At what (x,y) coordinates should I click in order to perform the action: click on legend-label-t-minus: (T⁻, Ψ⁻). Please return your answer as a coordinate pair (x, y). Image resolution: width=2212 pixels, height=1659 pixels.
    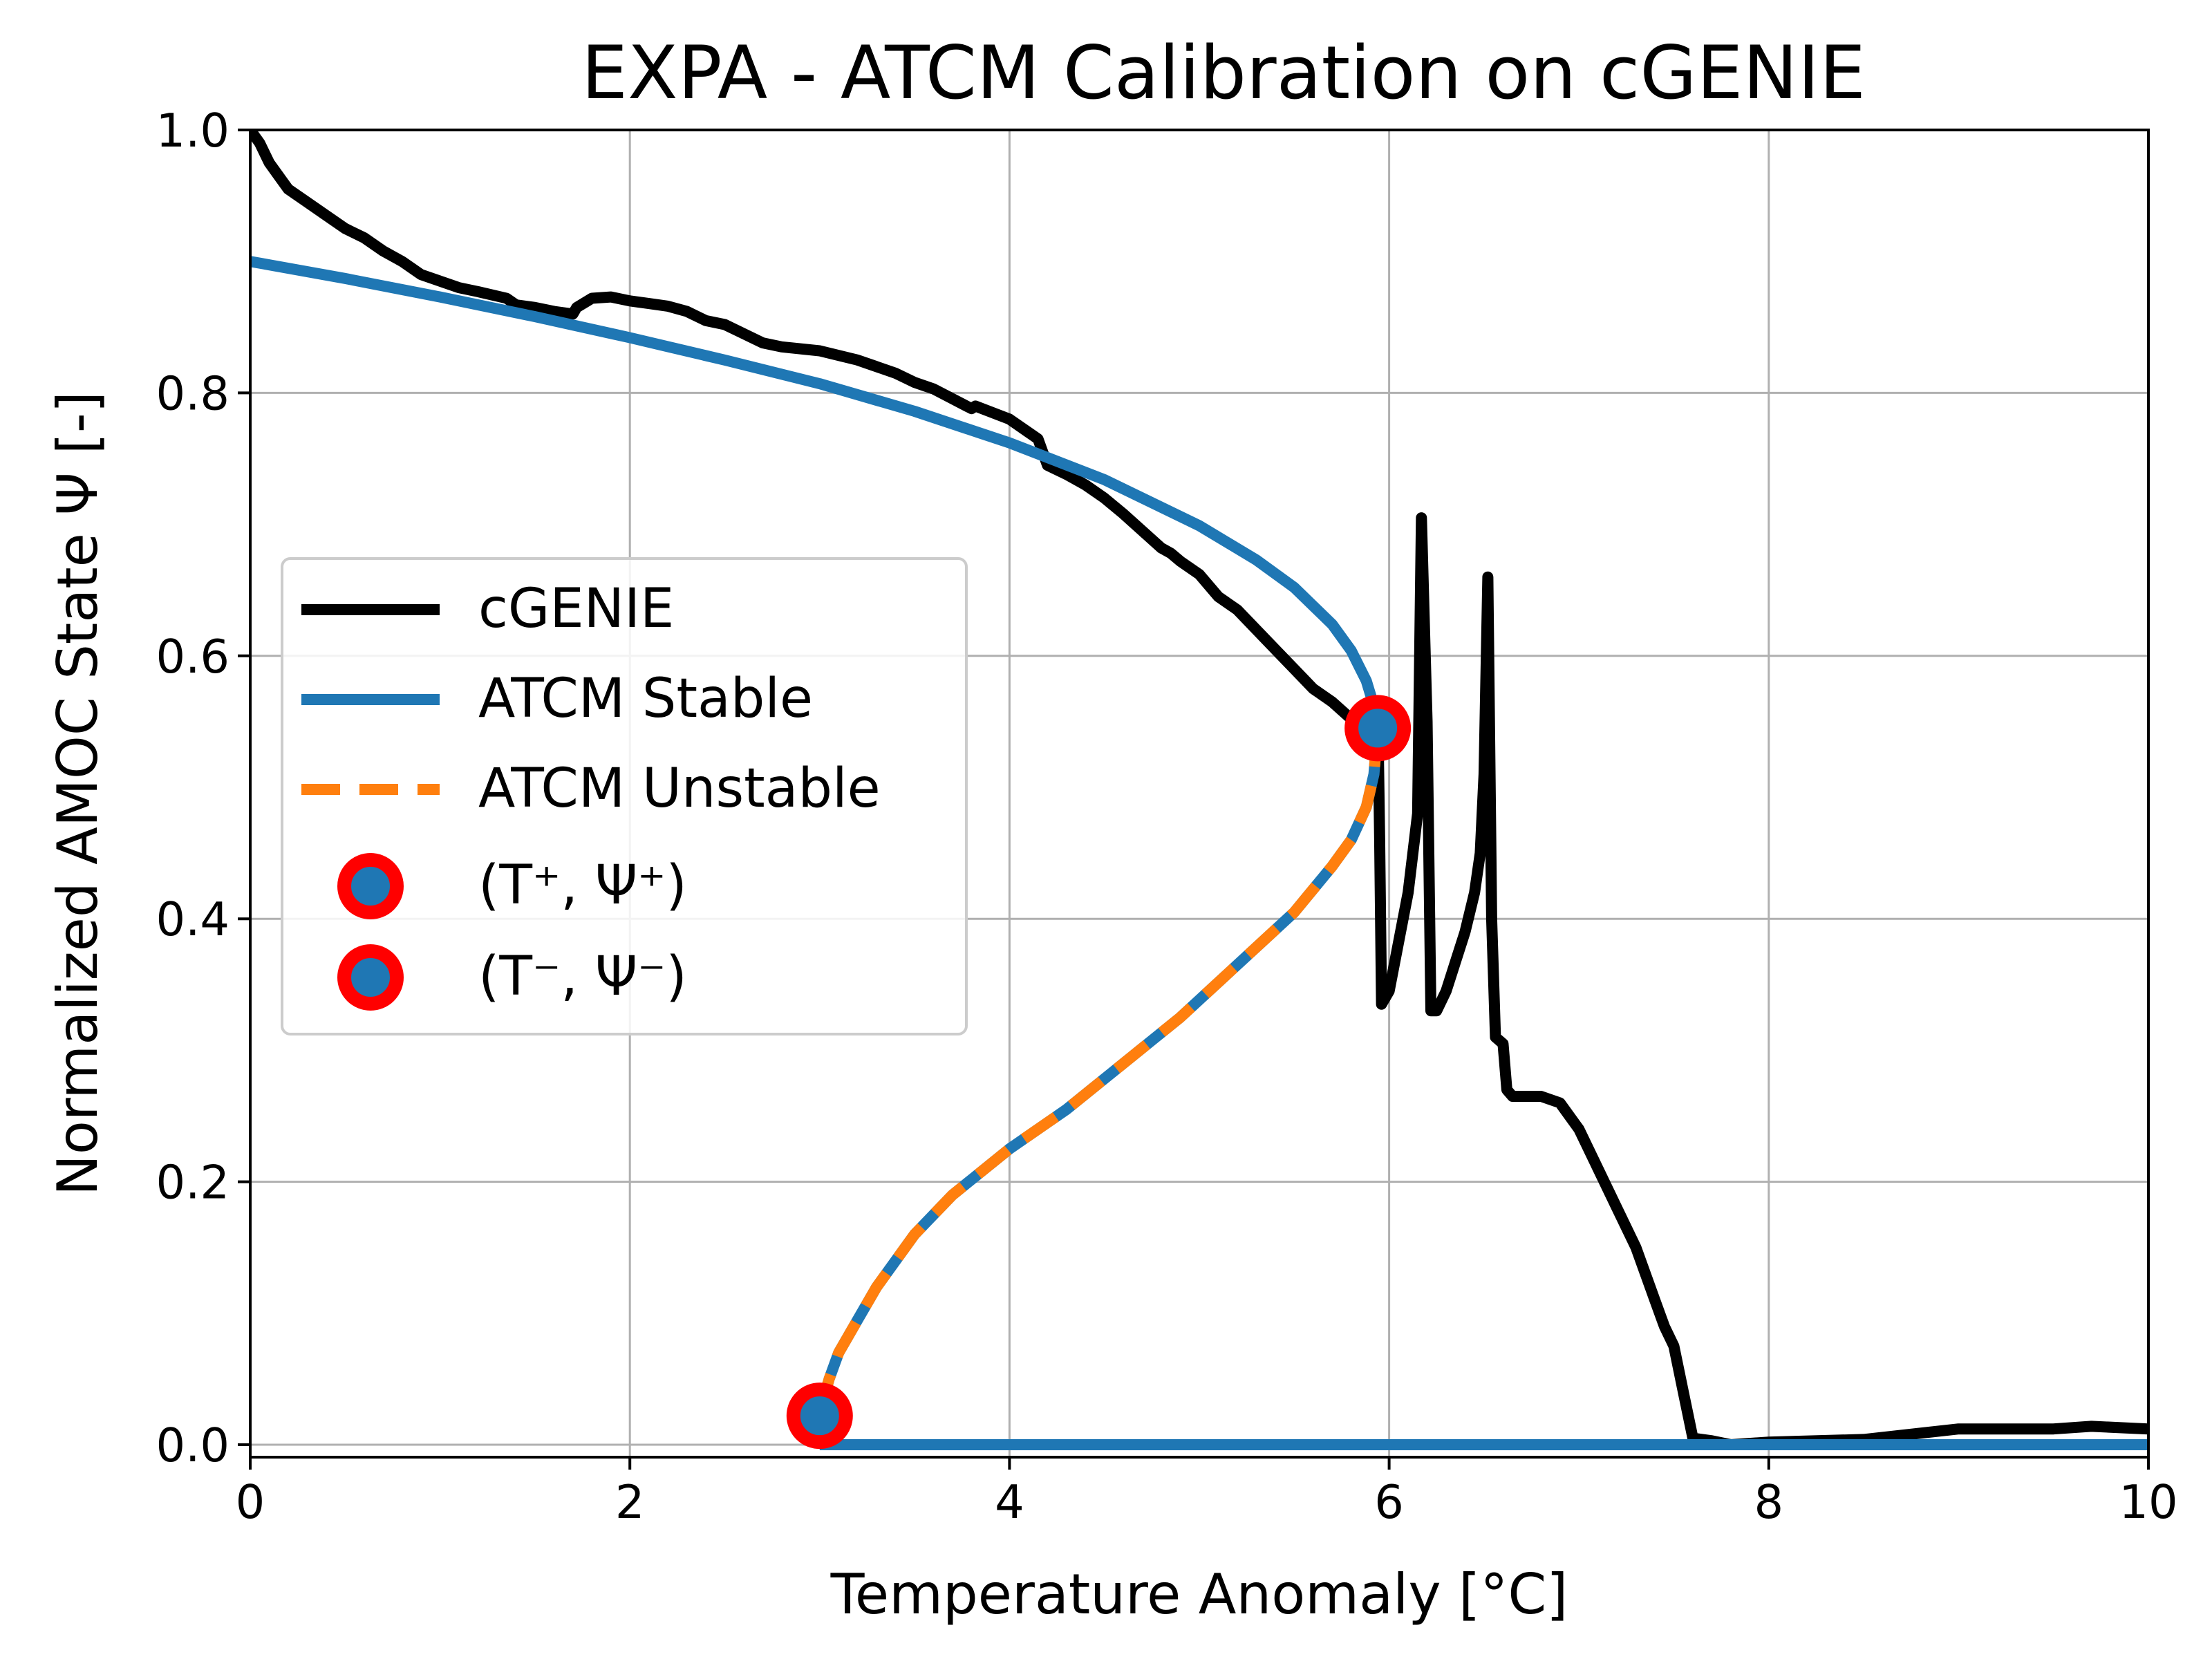
    Looking at the image, I should click on (582, 977).